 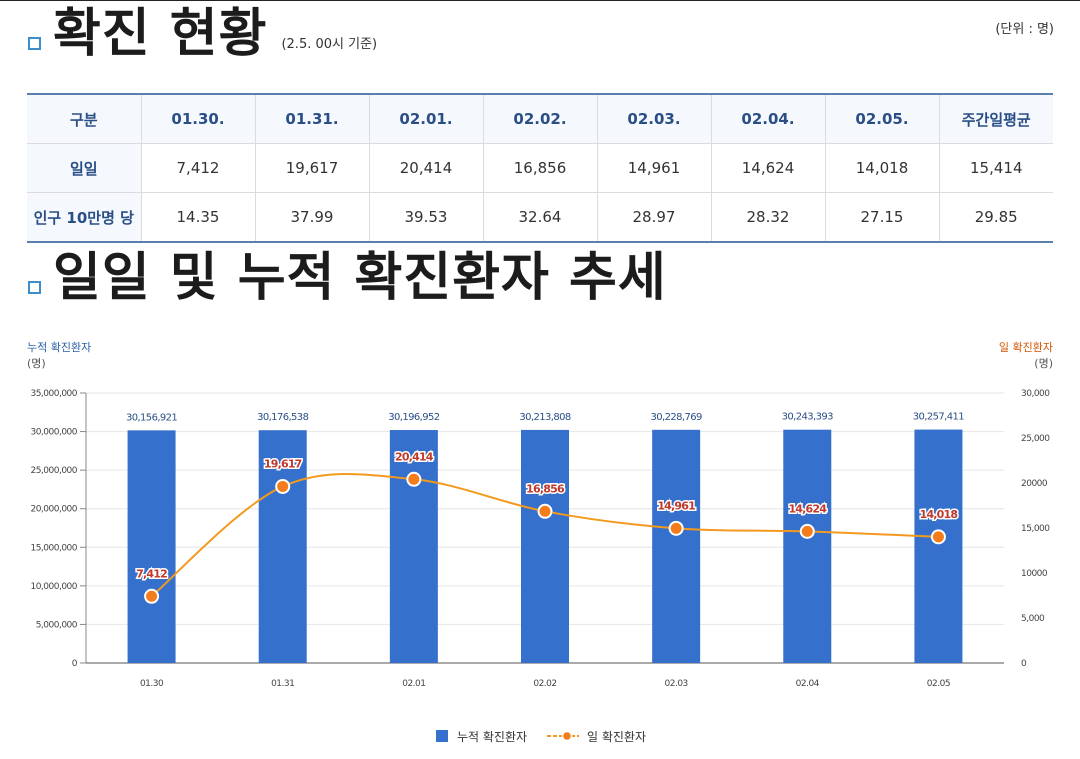 What do you see at coordinates (84, 217) in the screenshot?
I see `row-label: 인구 10만명 당` at bounding box center [84, 217].